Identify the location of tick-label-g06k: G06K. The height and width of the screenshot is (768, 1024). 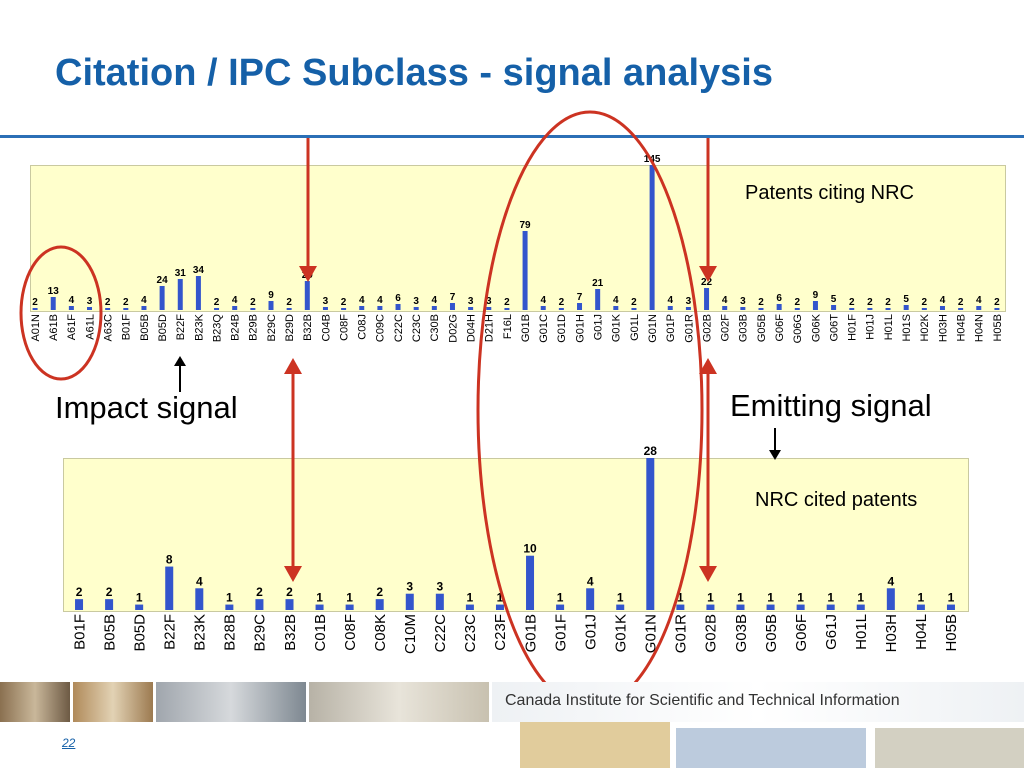
(816, 327).